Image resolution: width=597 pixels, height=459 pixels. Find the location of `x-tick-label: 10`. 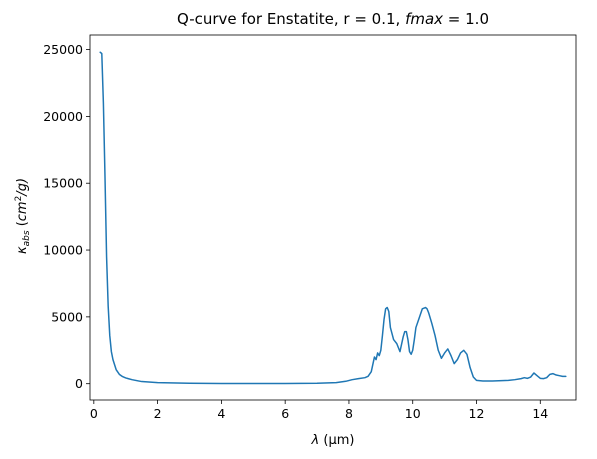

x-tick-label: 10 is located at coordinates (413, 413).